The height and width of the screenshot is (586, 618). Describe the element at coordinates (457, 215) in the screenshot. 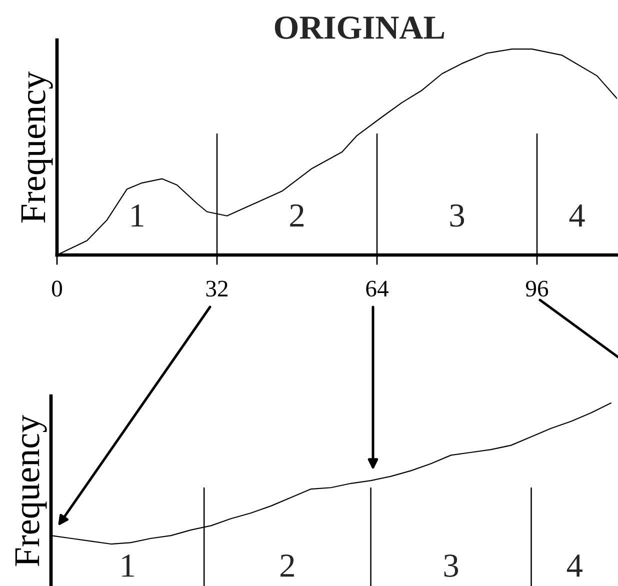

I see `annotation: 3` at that location.